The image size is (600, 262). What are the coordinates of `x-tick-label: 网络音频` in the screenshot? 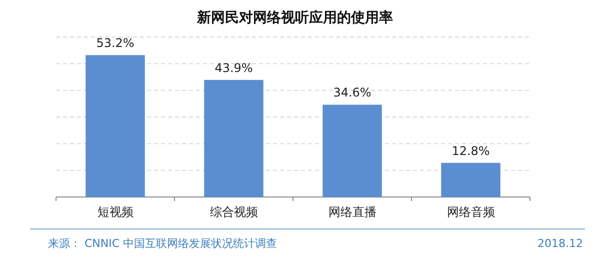 It's located at (470, 212).